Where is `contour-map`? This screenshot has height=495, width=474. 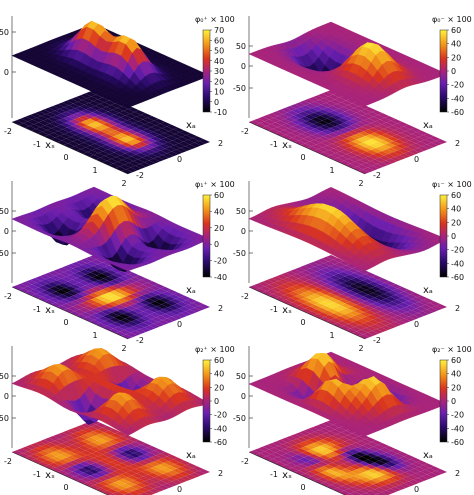 contour-map is located at coordinates (348, 297).